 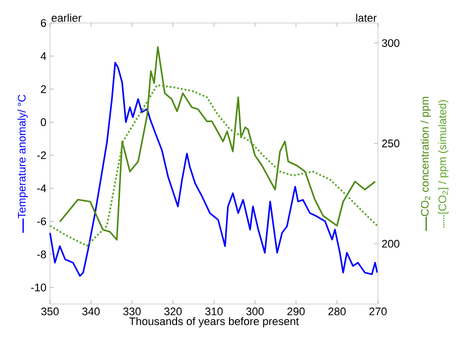 I want to click on y-tick-label: 0, so click(x=43, y=122).